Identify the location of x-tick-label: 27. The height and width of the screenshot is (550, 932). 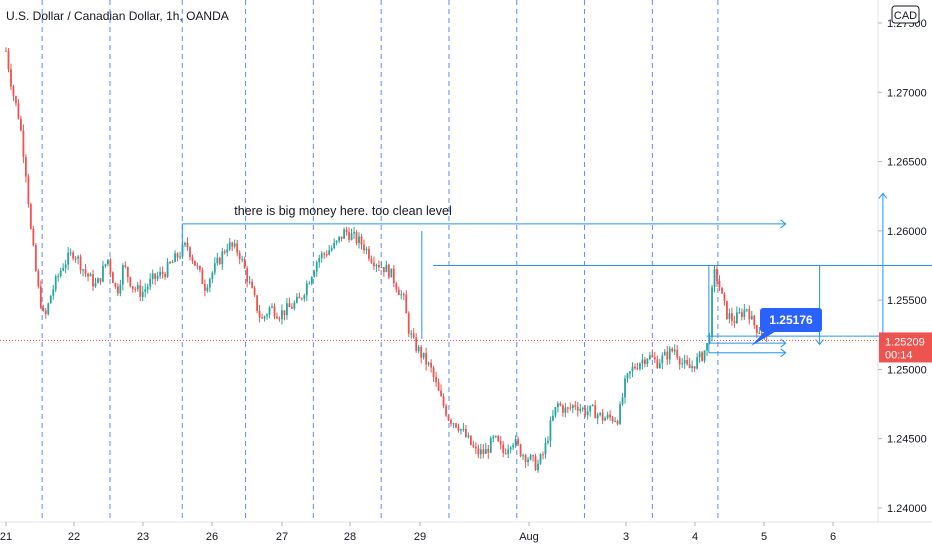
(282, 537).